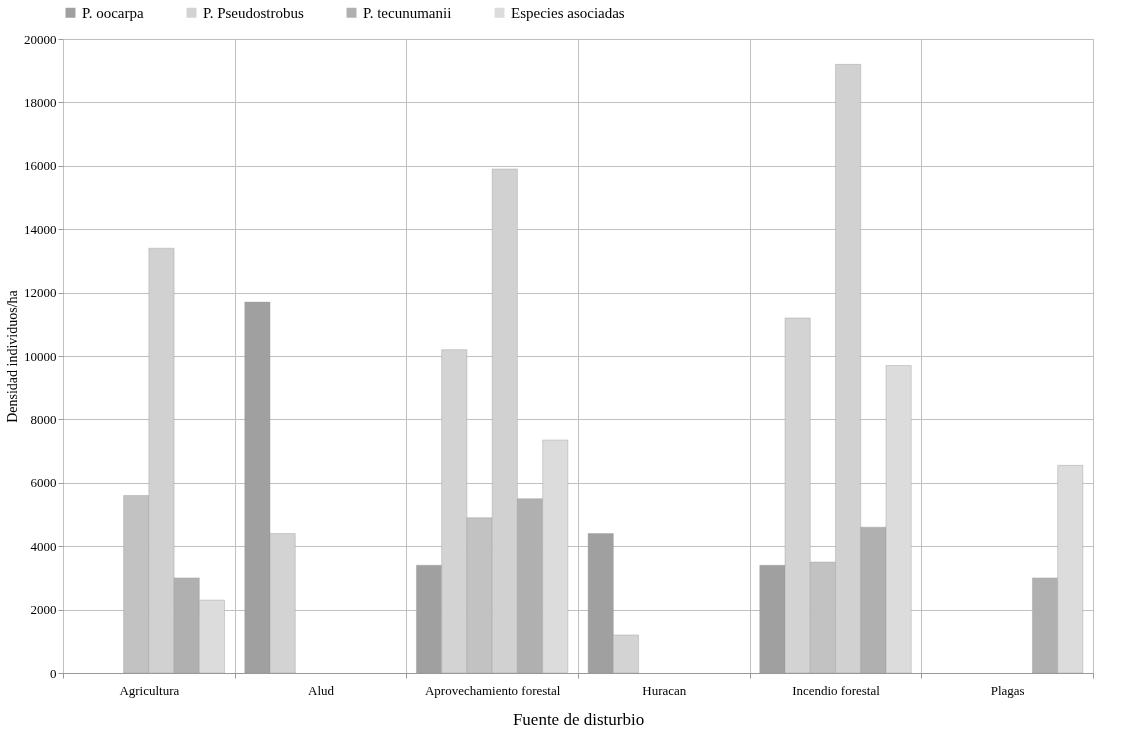  I want to click on legend-label: P. oocarpa, so click(113, 12).